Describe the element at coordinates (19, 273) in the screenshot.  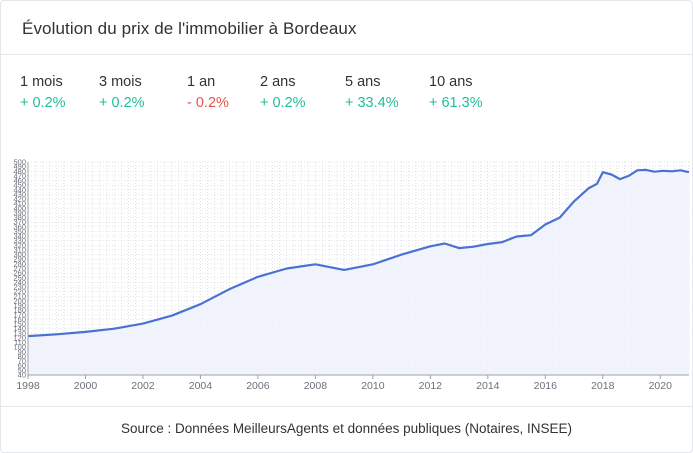
I see `y-tick-label: 260` at that location.